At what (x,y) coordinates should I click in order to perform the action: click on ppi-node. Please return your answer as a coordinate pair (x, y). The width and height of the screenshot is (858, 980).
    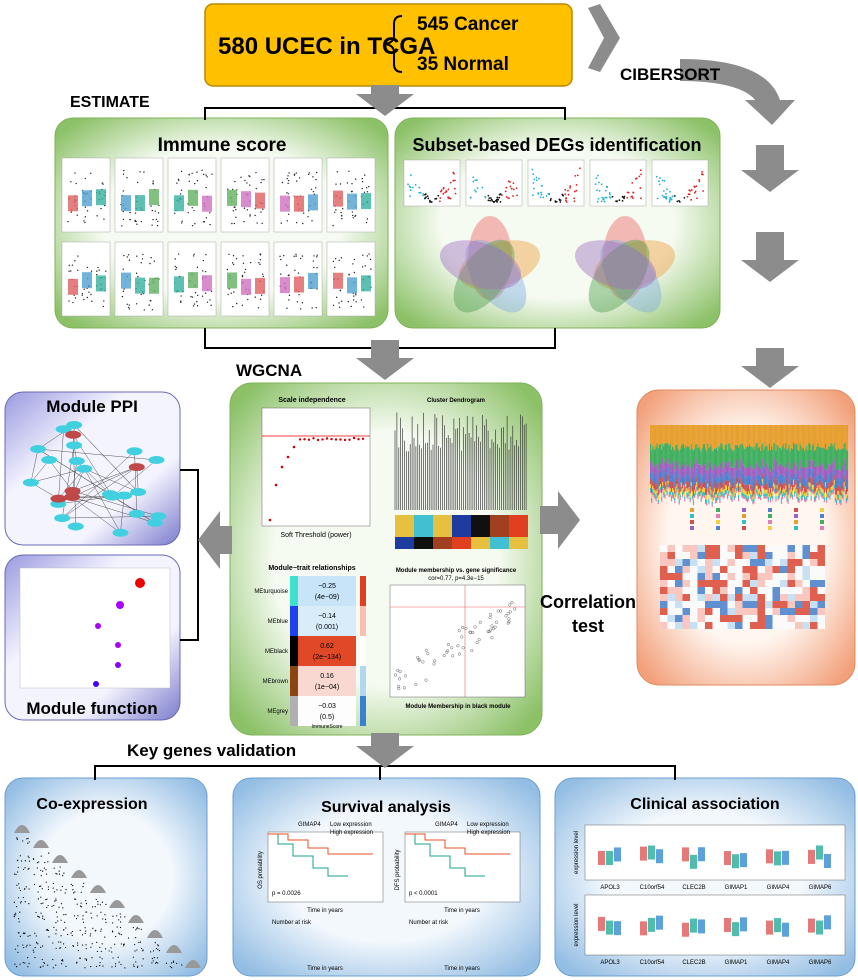
    Looking at the image, I should click on (72, 490).